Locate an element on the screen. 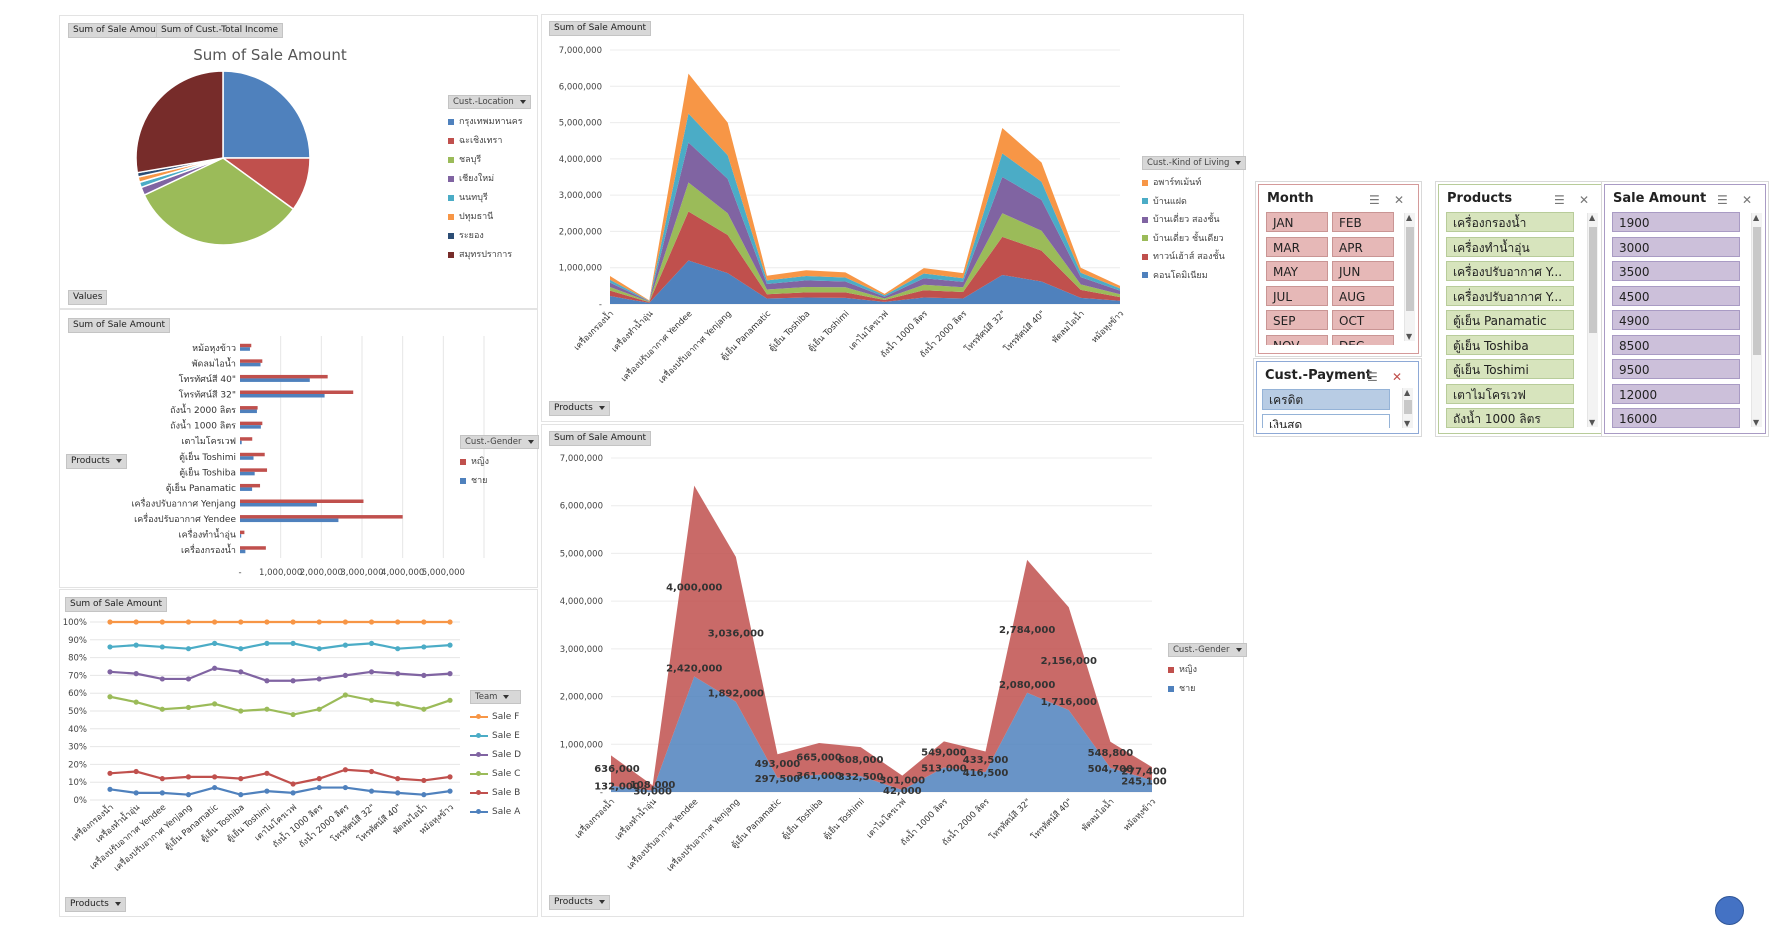 The image size is (1769, 925). month-slicer-item: MAY is located at coordinates (1297, 271).